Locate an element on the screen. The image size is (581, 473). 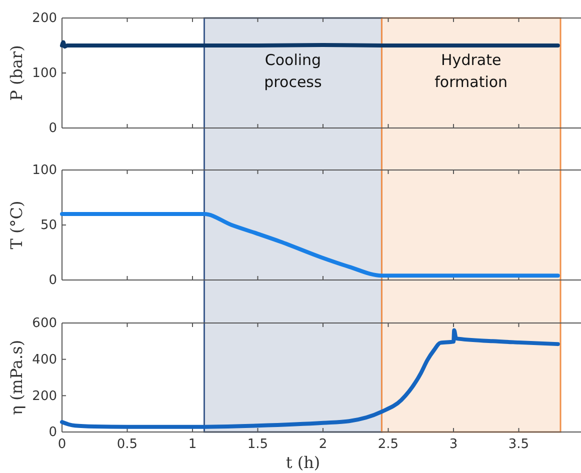
x-tick-label: 2 is located at coordinates (323, 444).